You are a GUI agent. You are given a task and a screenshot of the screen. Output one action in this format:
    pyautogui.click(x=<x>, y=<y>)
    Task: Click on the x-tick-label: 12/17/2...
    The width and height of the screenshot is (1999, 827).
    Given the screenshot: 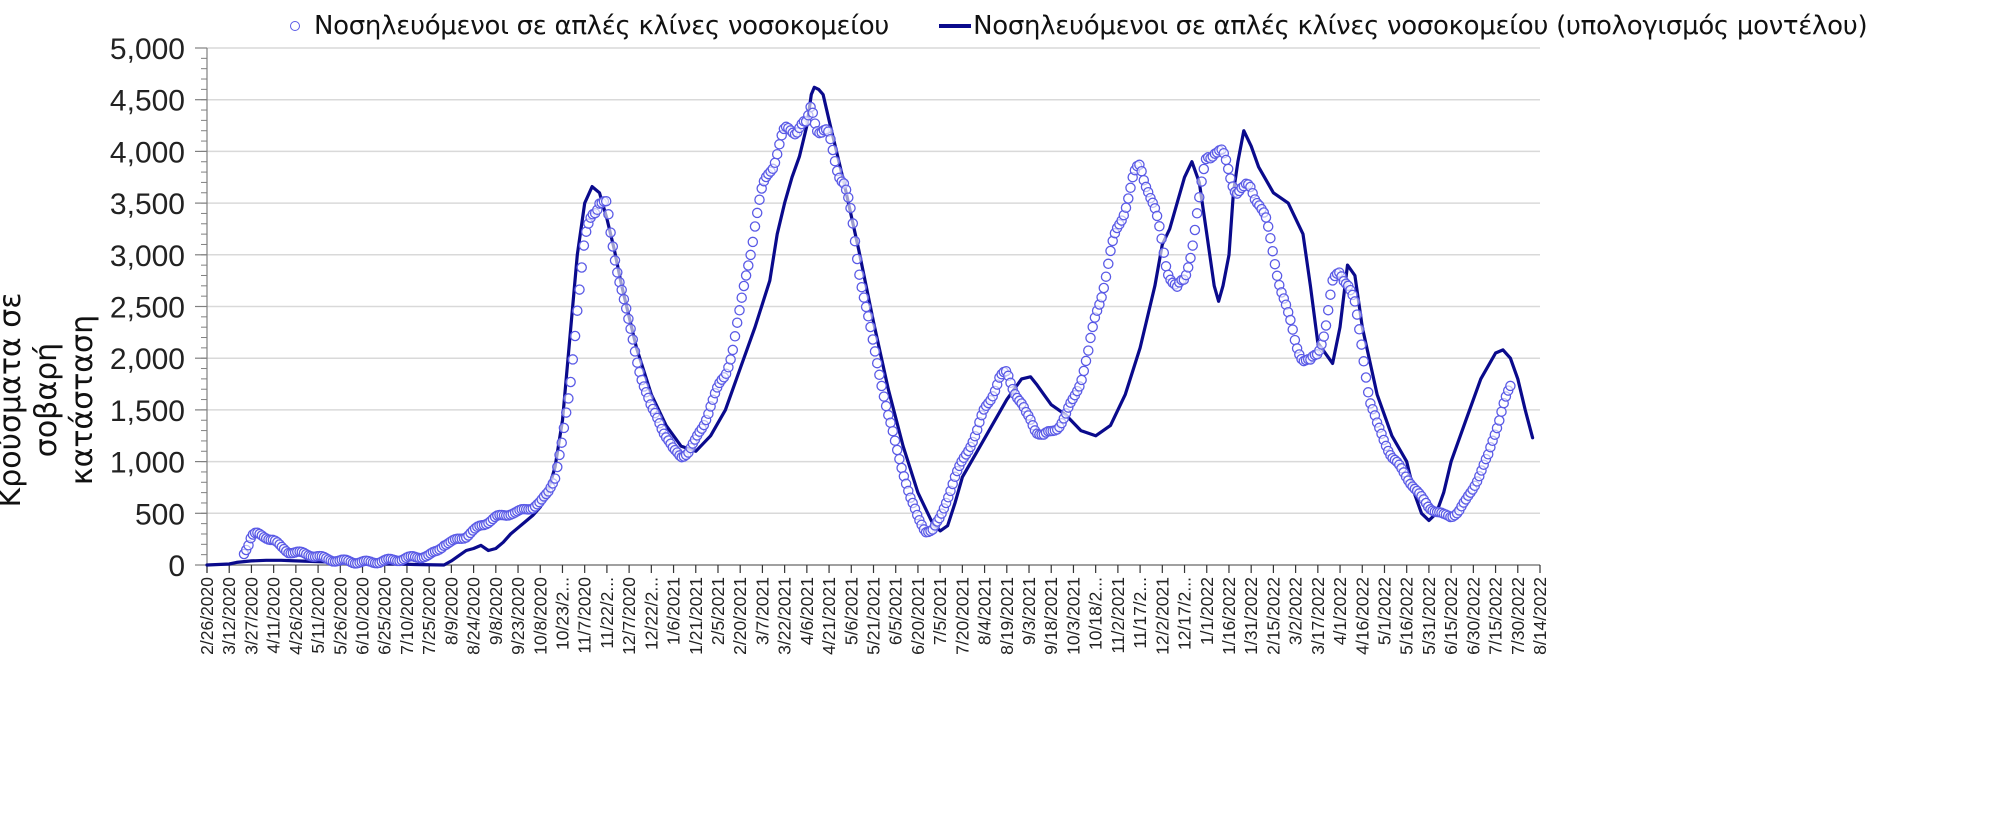 What is the action you would take?
    pyautogui.click(x=1185, y=613)
    